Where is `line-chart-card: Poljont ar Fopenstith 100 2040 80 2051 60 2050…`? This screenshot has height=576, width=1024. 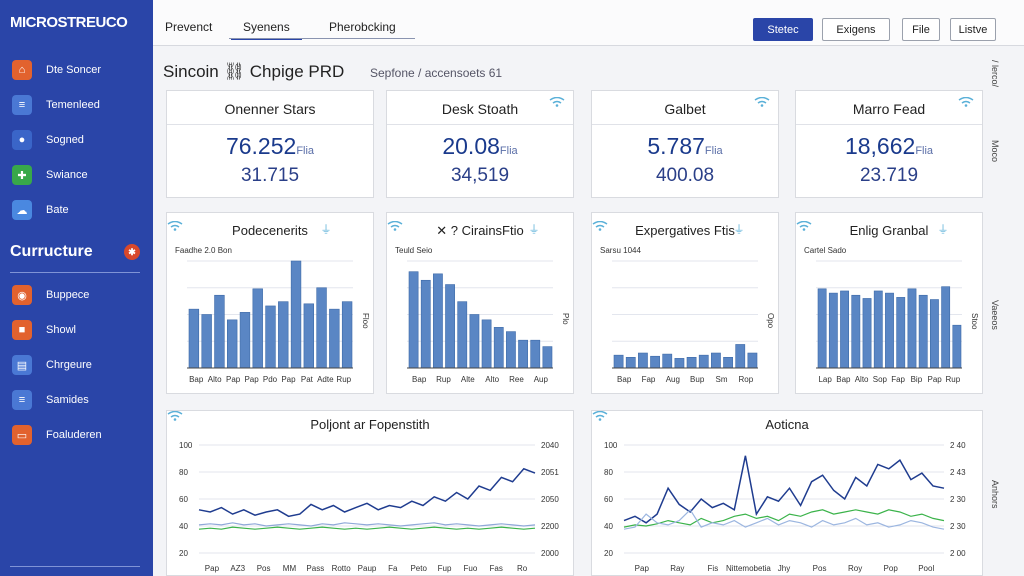 line-chart-card: Poljont ar Fopenstith 100 2040 80 2051 60 2050… is located at coordinates (370, 493).